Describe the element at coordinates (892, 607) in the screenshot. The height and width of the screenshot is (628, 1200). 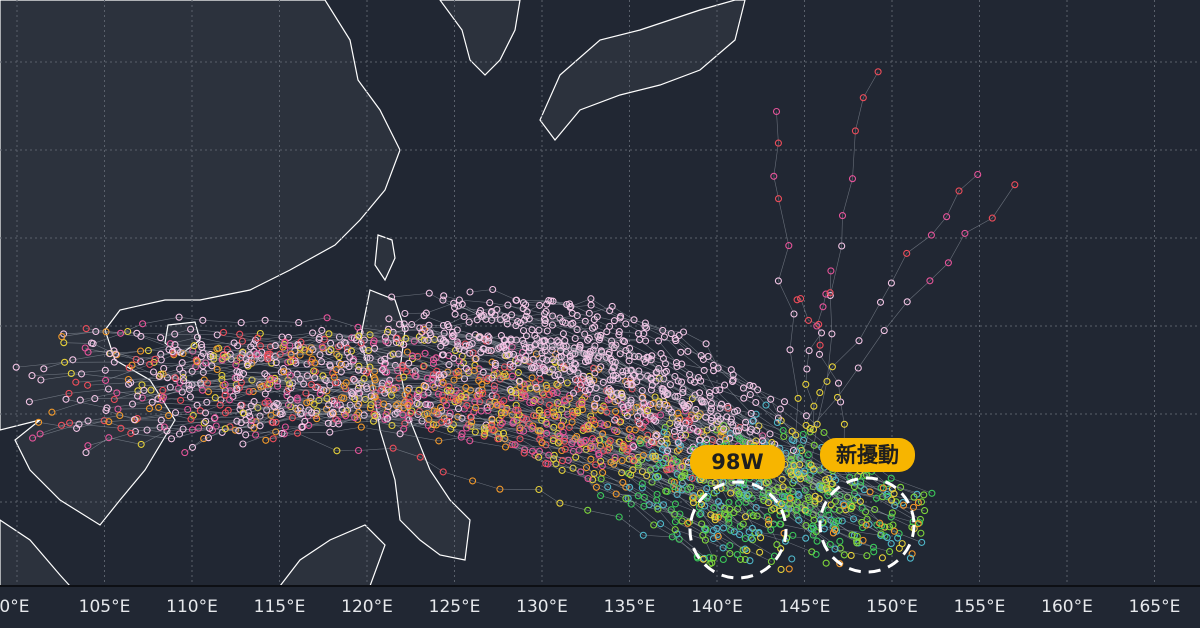
I see `x-tick-label: 150°E` at that location.